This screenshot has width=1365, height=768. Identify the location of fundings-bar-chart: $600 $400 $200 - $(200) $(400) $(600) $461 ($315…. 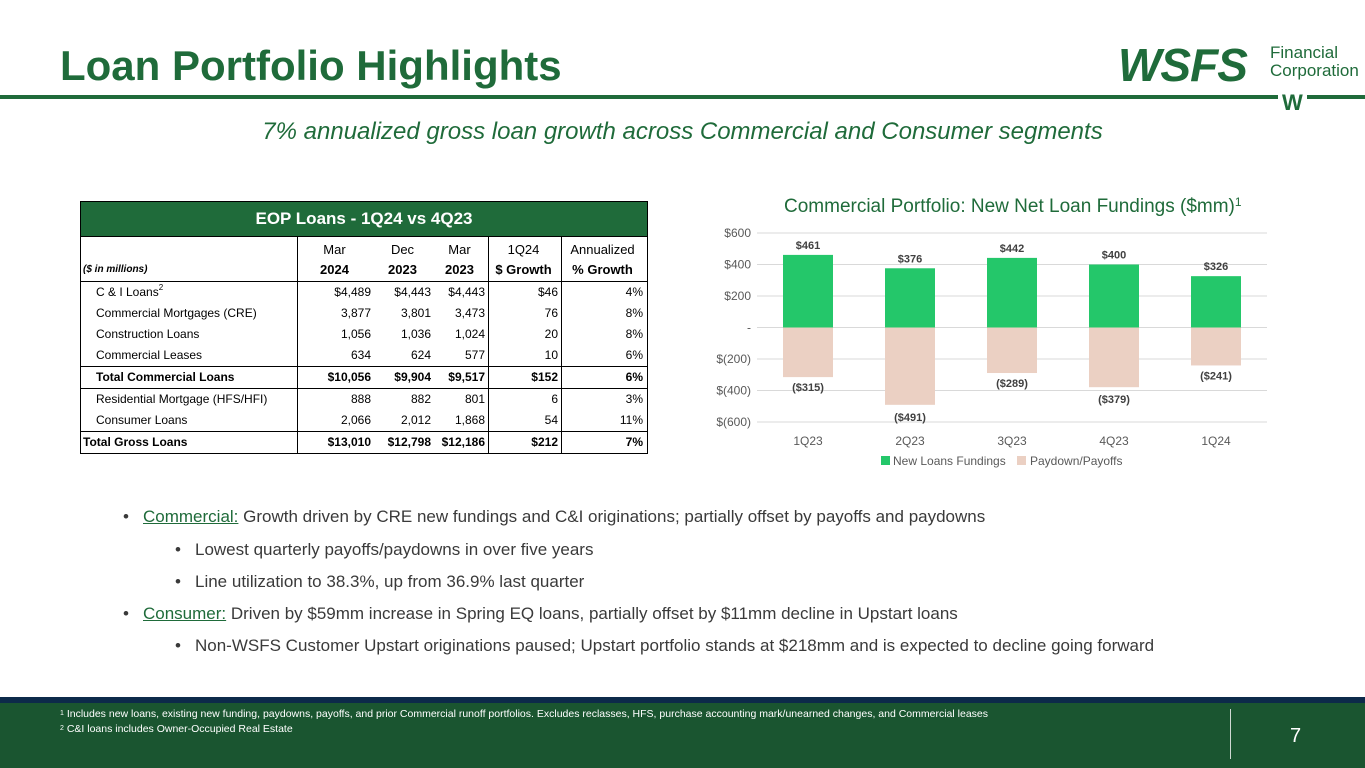
(991, 347).